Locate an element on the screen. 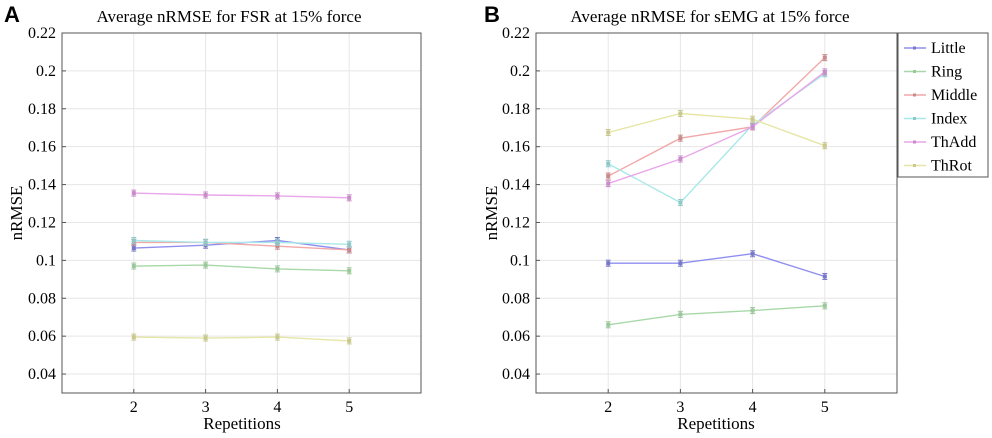 The image size is (992, 438). legend-label-ring: Ring is located at coordinates (946, 72).